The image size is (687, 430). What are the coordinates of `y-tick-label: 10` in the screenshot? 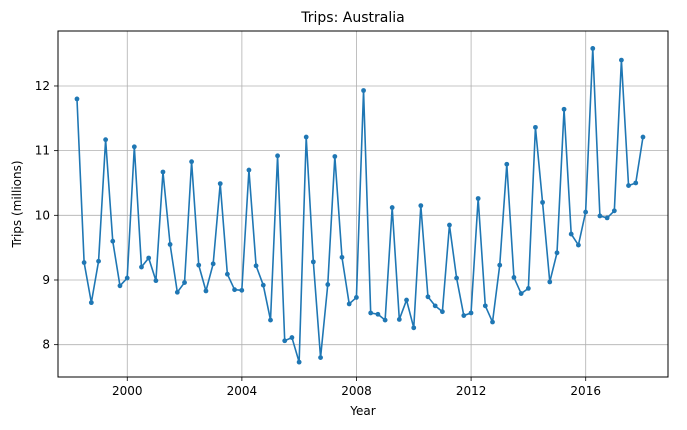 It's located at (42, 215).